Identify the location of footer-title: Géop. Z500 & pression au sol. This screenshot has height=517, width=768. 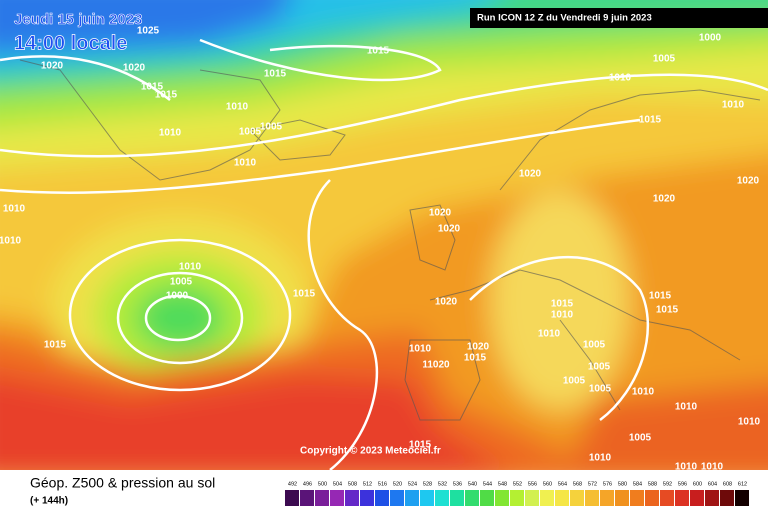
(122, 483).